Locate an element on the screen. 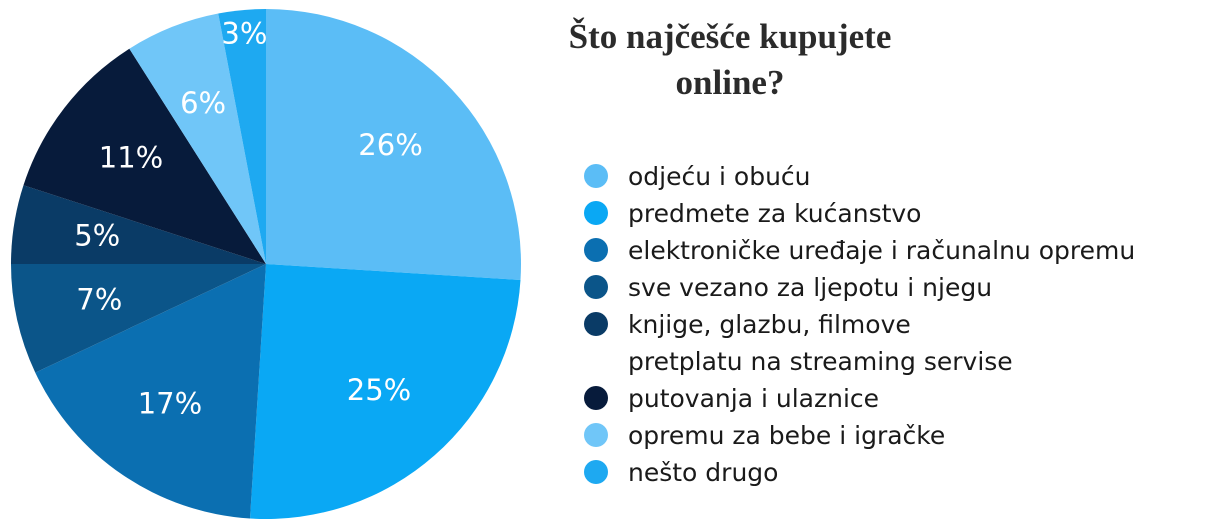 The width and height of the screenshot is (1224, 519). legend-item: nešto drugo is located at coordinates (857, 472).